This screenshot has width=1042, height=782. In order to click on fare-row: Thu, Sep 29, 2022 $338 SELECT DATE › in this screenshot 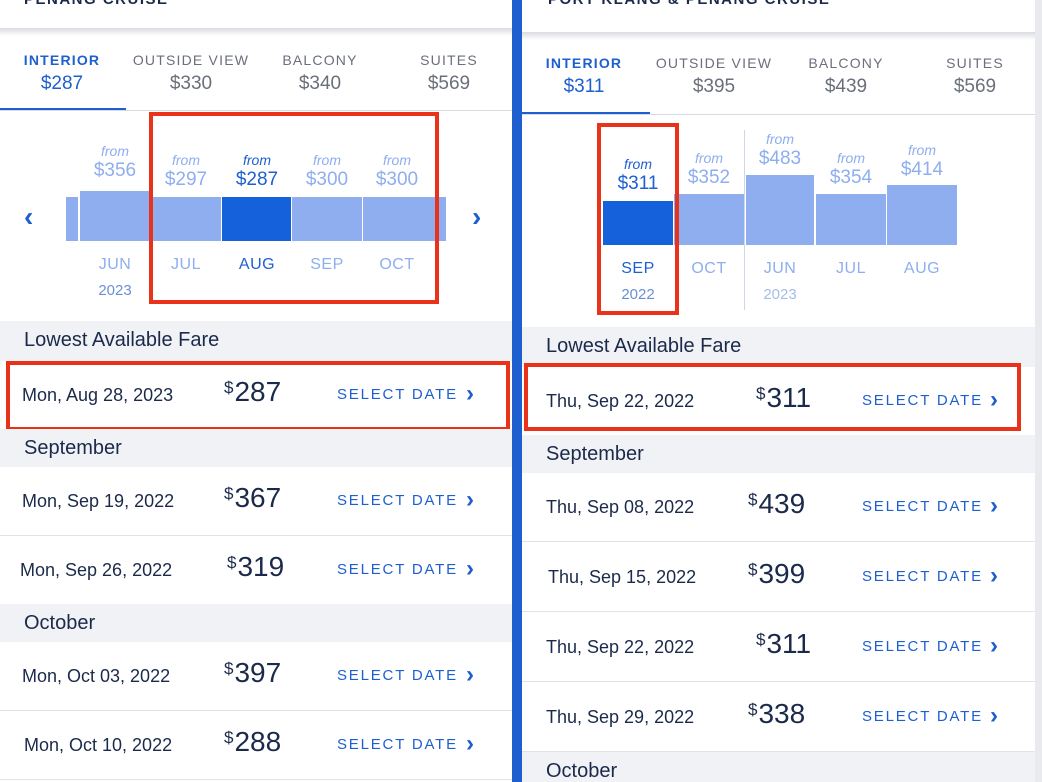, I will do `click(782, 717)`.